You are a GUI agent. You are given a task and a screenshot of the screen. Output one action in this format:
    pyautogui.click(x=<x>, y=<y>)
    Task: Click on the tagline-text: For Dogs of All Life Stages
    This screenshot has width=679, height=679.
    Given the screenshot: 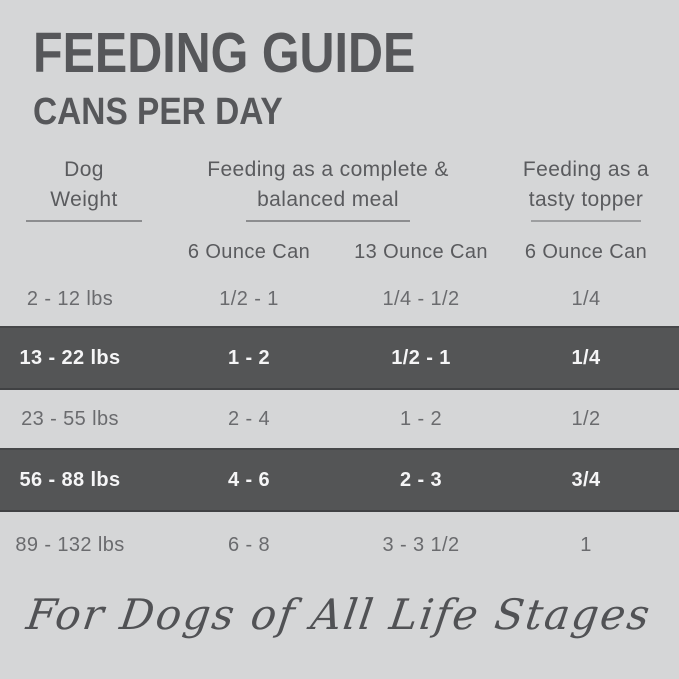 What is the action you would take?
    pyautogui.click(x=339, y=614)
    